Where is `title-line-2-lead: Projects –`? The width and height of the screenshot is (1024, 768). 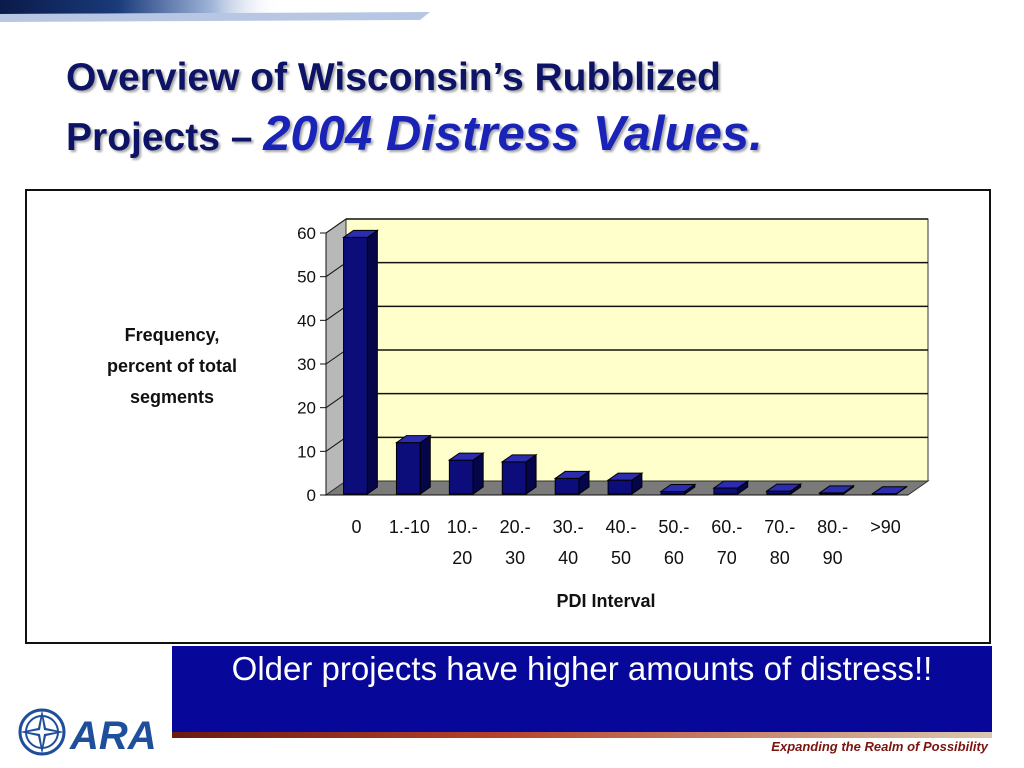 title-line-2-lead: Projects – is located at coordinates (165, 137).